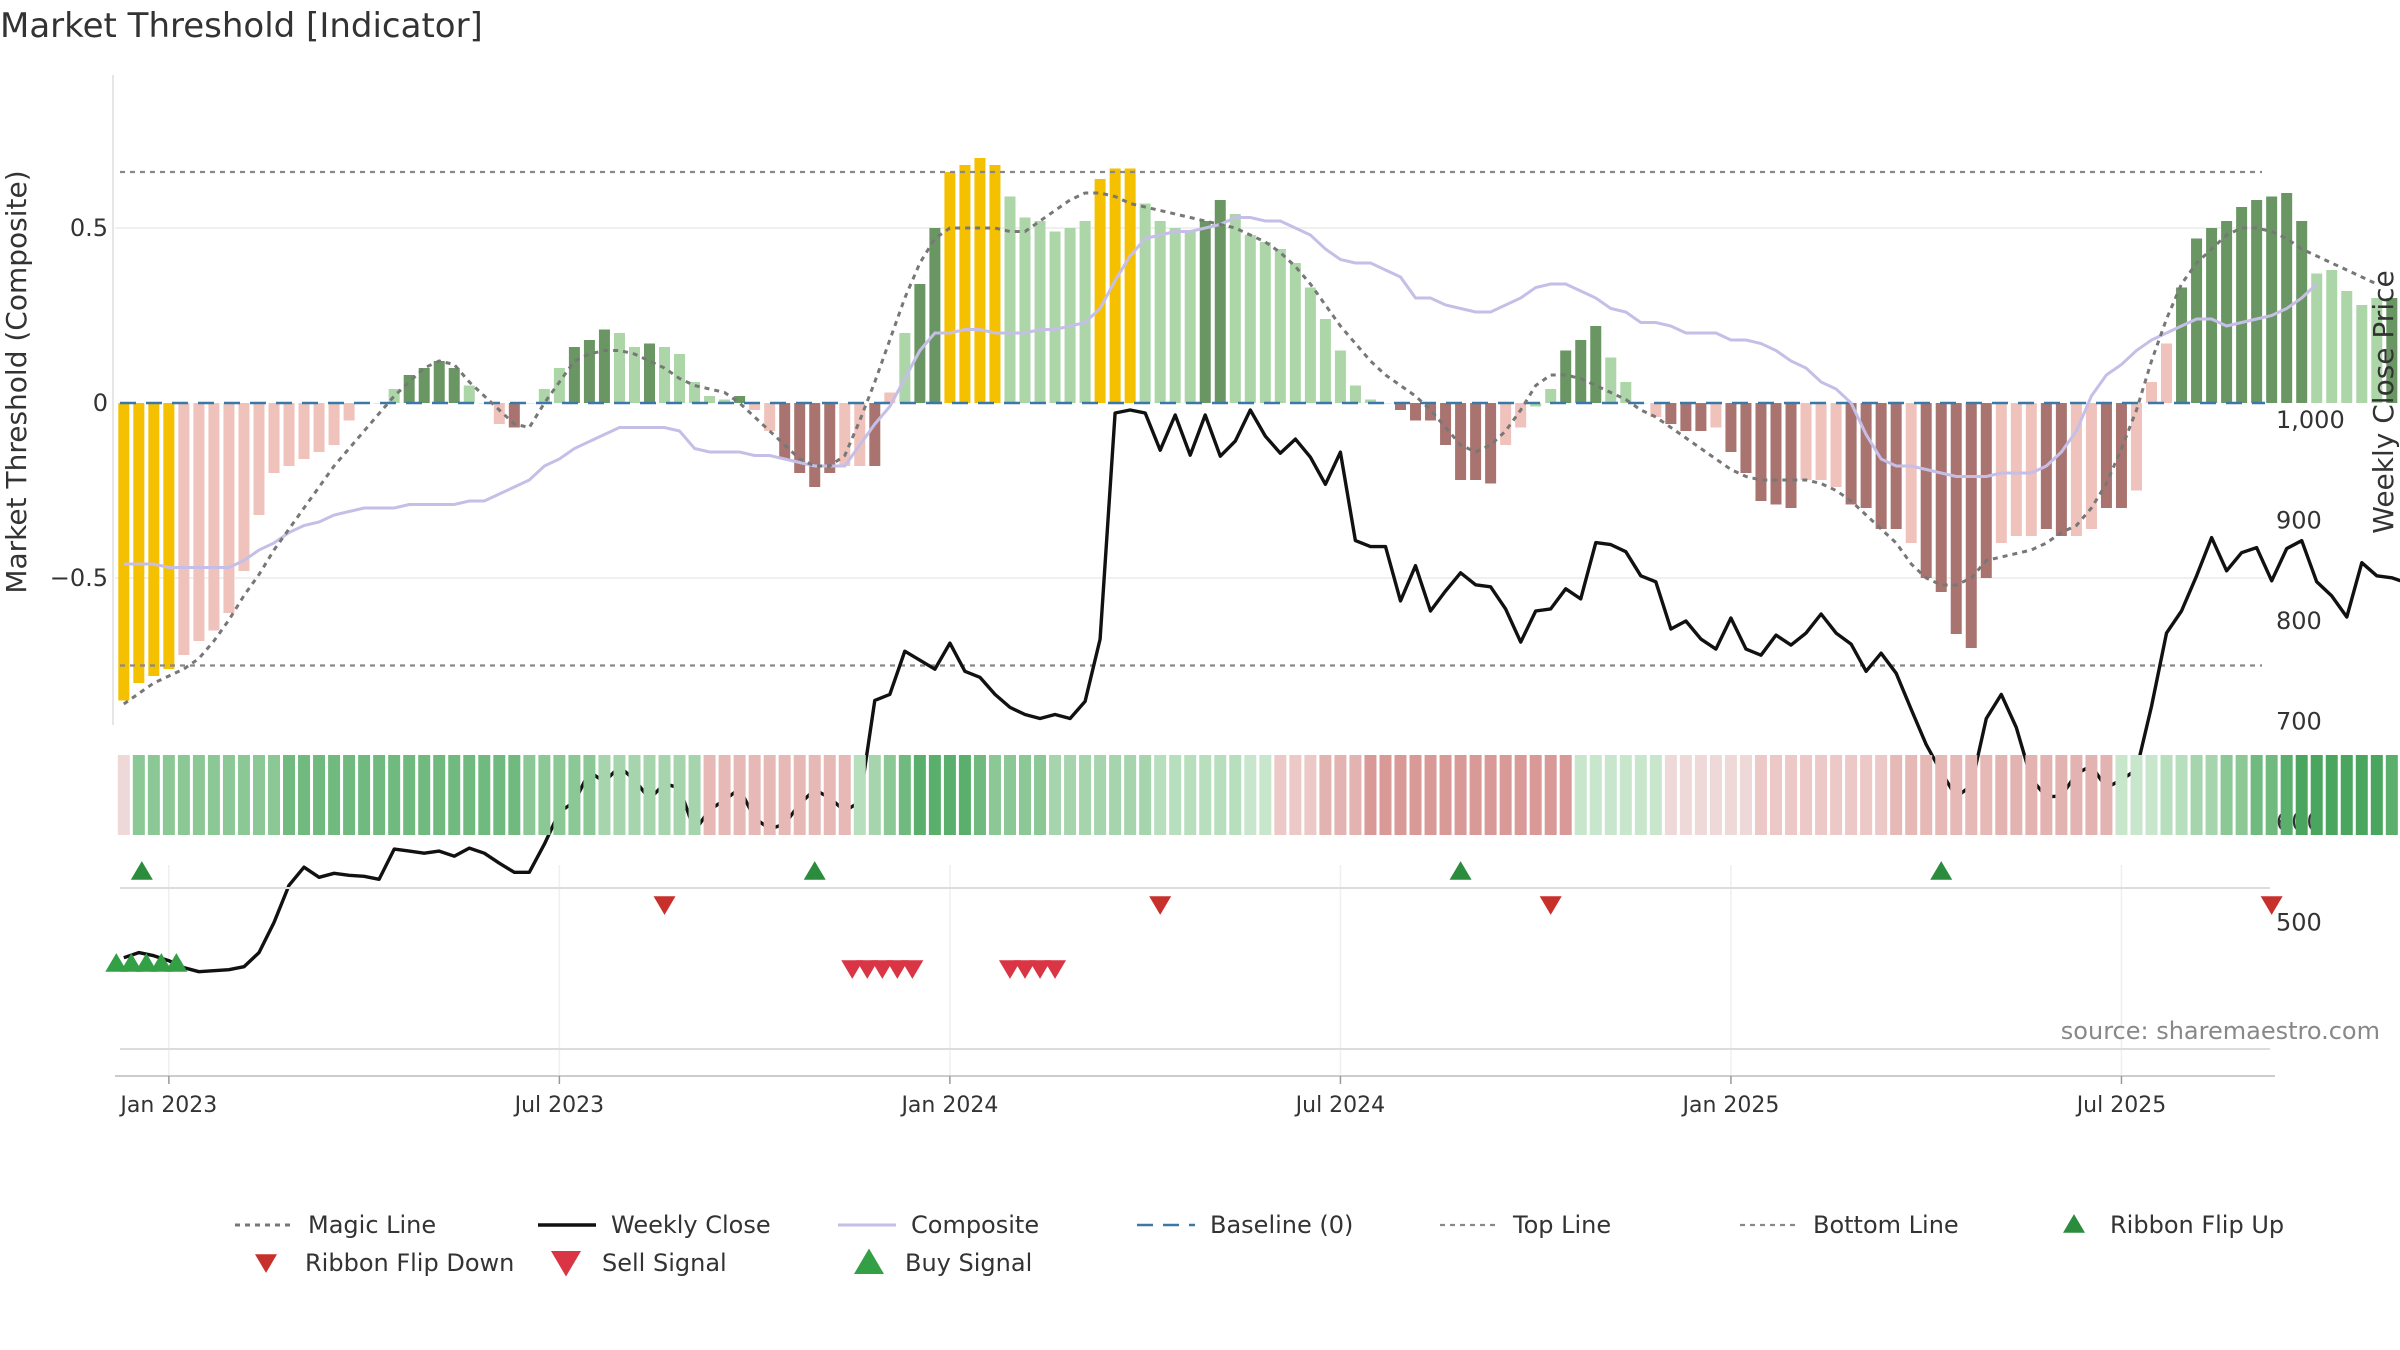 Image resolution: width=2400 pixels, height=1350 pixels. What do you see at coordinates (1340, 1105) in the screenshot?
I see `x-tick-label: Jul 2024` at bounding box center [1340, 1105].